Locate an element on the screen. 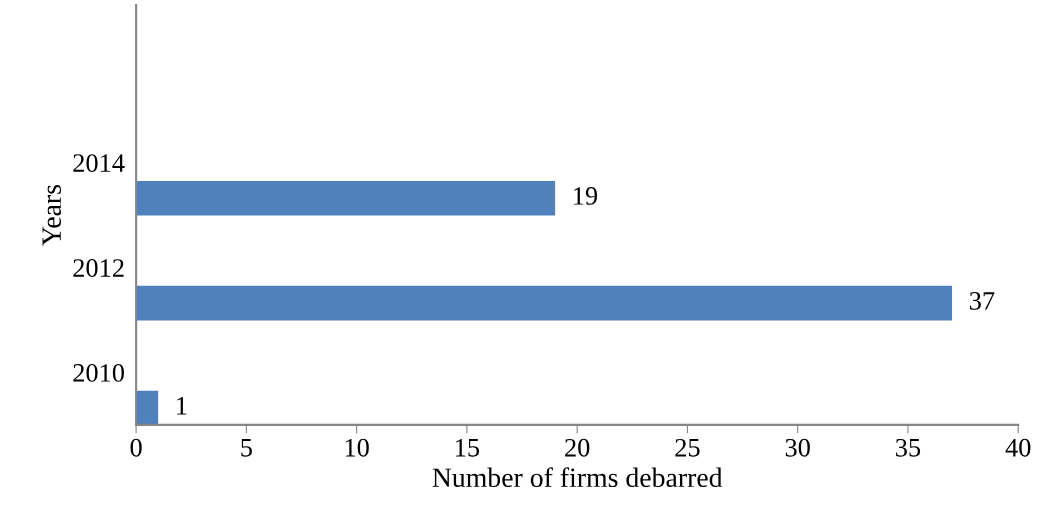 The height and width of the screenshot is (515, 1039). x-tick-label: 15 is located at coordinates (468, 447).